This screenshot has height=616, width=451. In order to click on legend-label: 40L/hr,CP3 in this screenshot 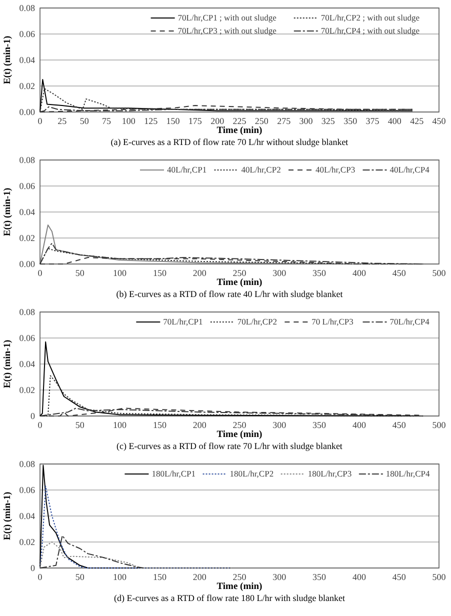, I will do `click(336, 169)`.